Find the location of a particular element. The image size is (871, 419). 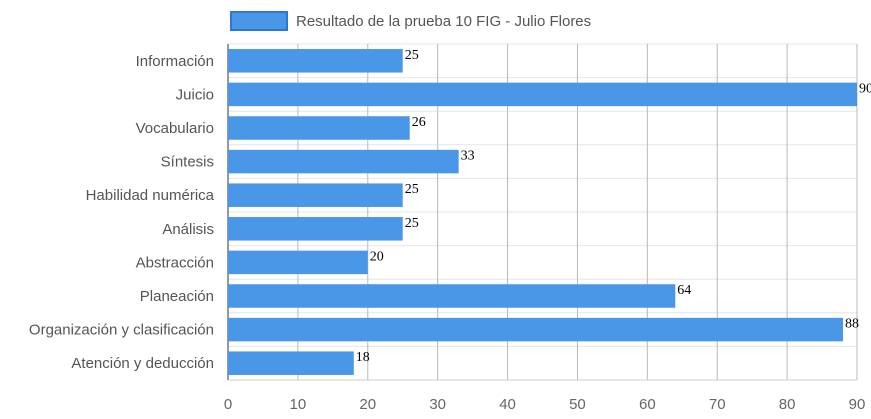

x-tick-label: 60 is located at coordinates (647, 404).